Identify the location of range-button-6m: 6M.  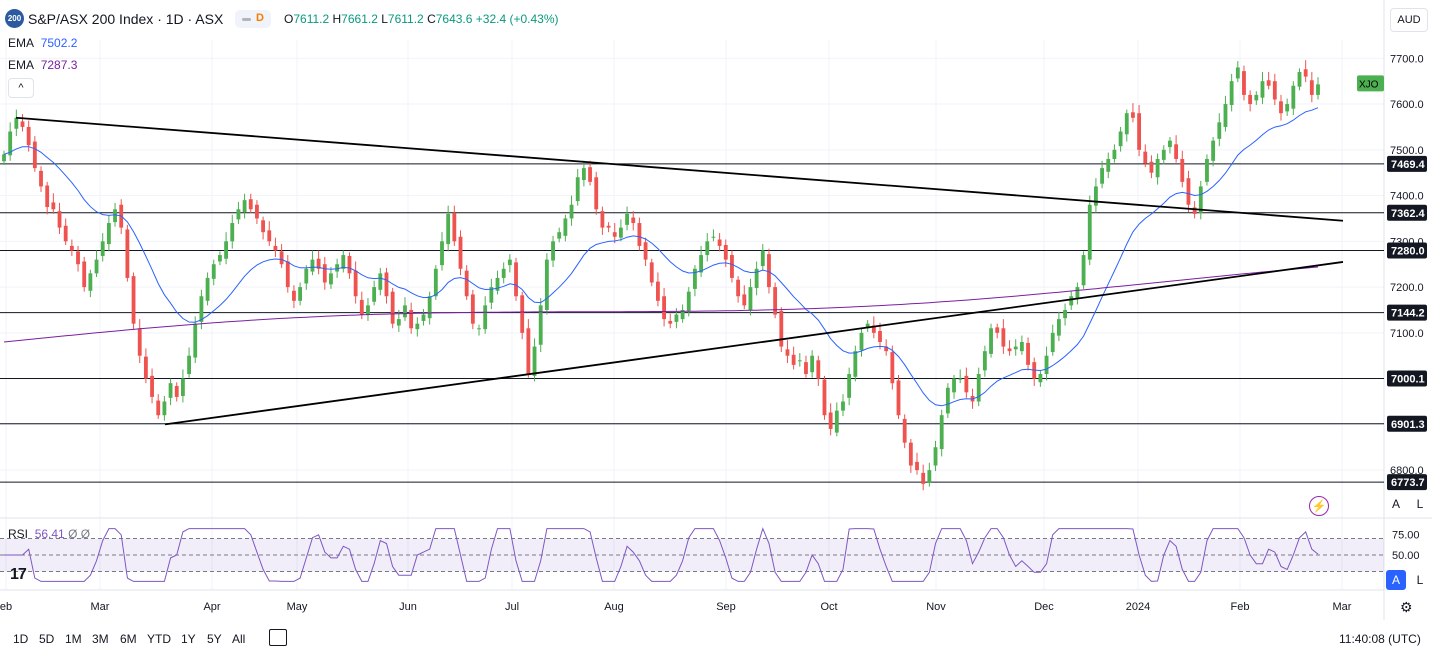
(128, 639).